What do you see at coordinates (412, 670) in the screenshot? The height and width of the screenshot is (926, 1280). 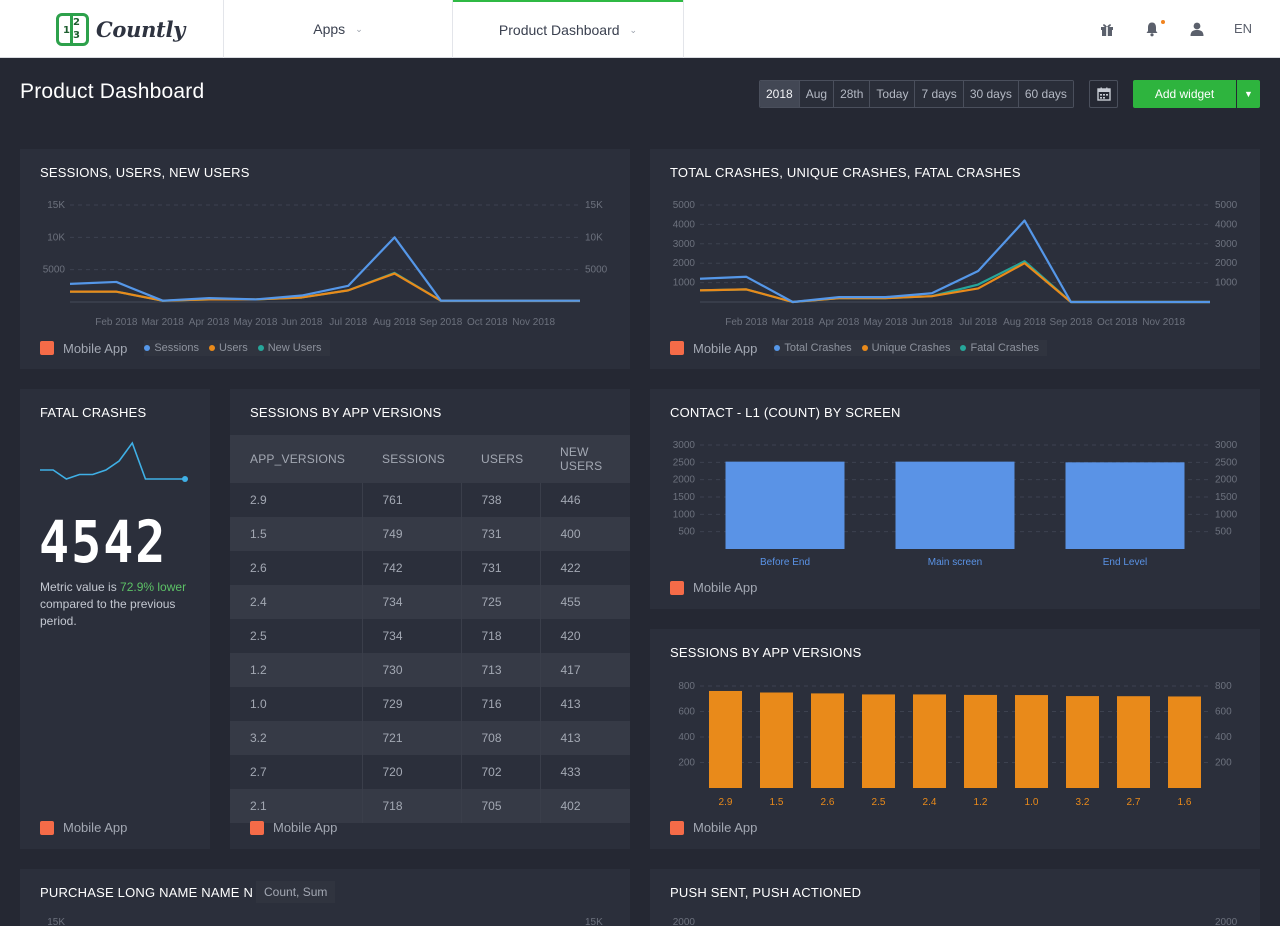 I see `table-cell: 730` at bounding box center [412, 670].